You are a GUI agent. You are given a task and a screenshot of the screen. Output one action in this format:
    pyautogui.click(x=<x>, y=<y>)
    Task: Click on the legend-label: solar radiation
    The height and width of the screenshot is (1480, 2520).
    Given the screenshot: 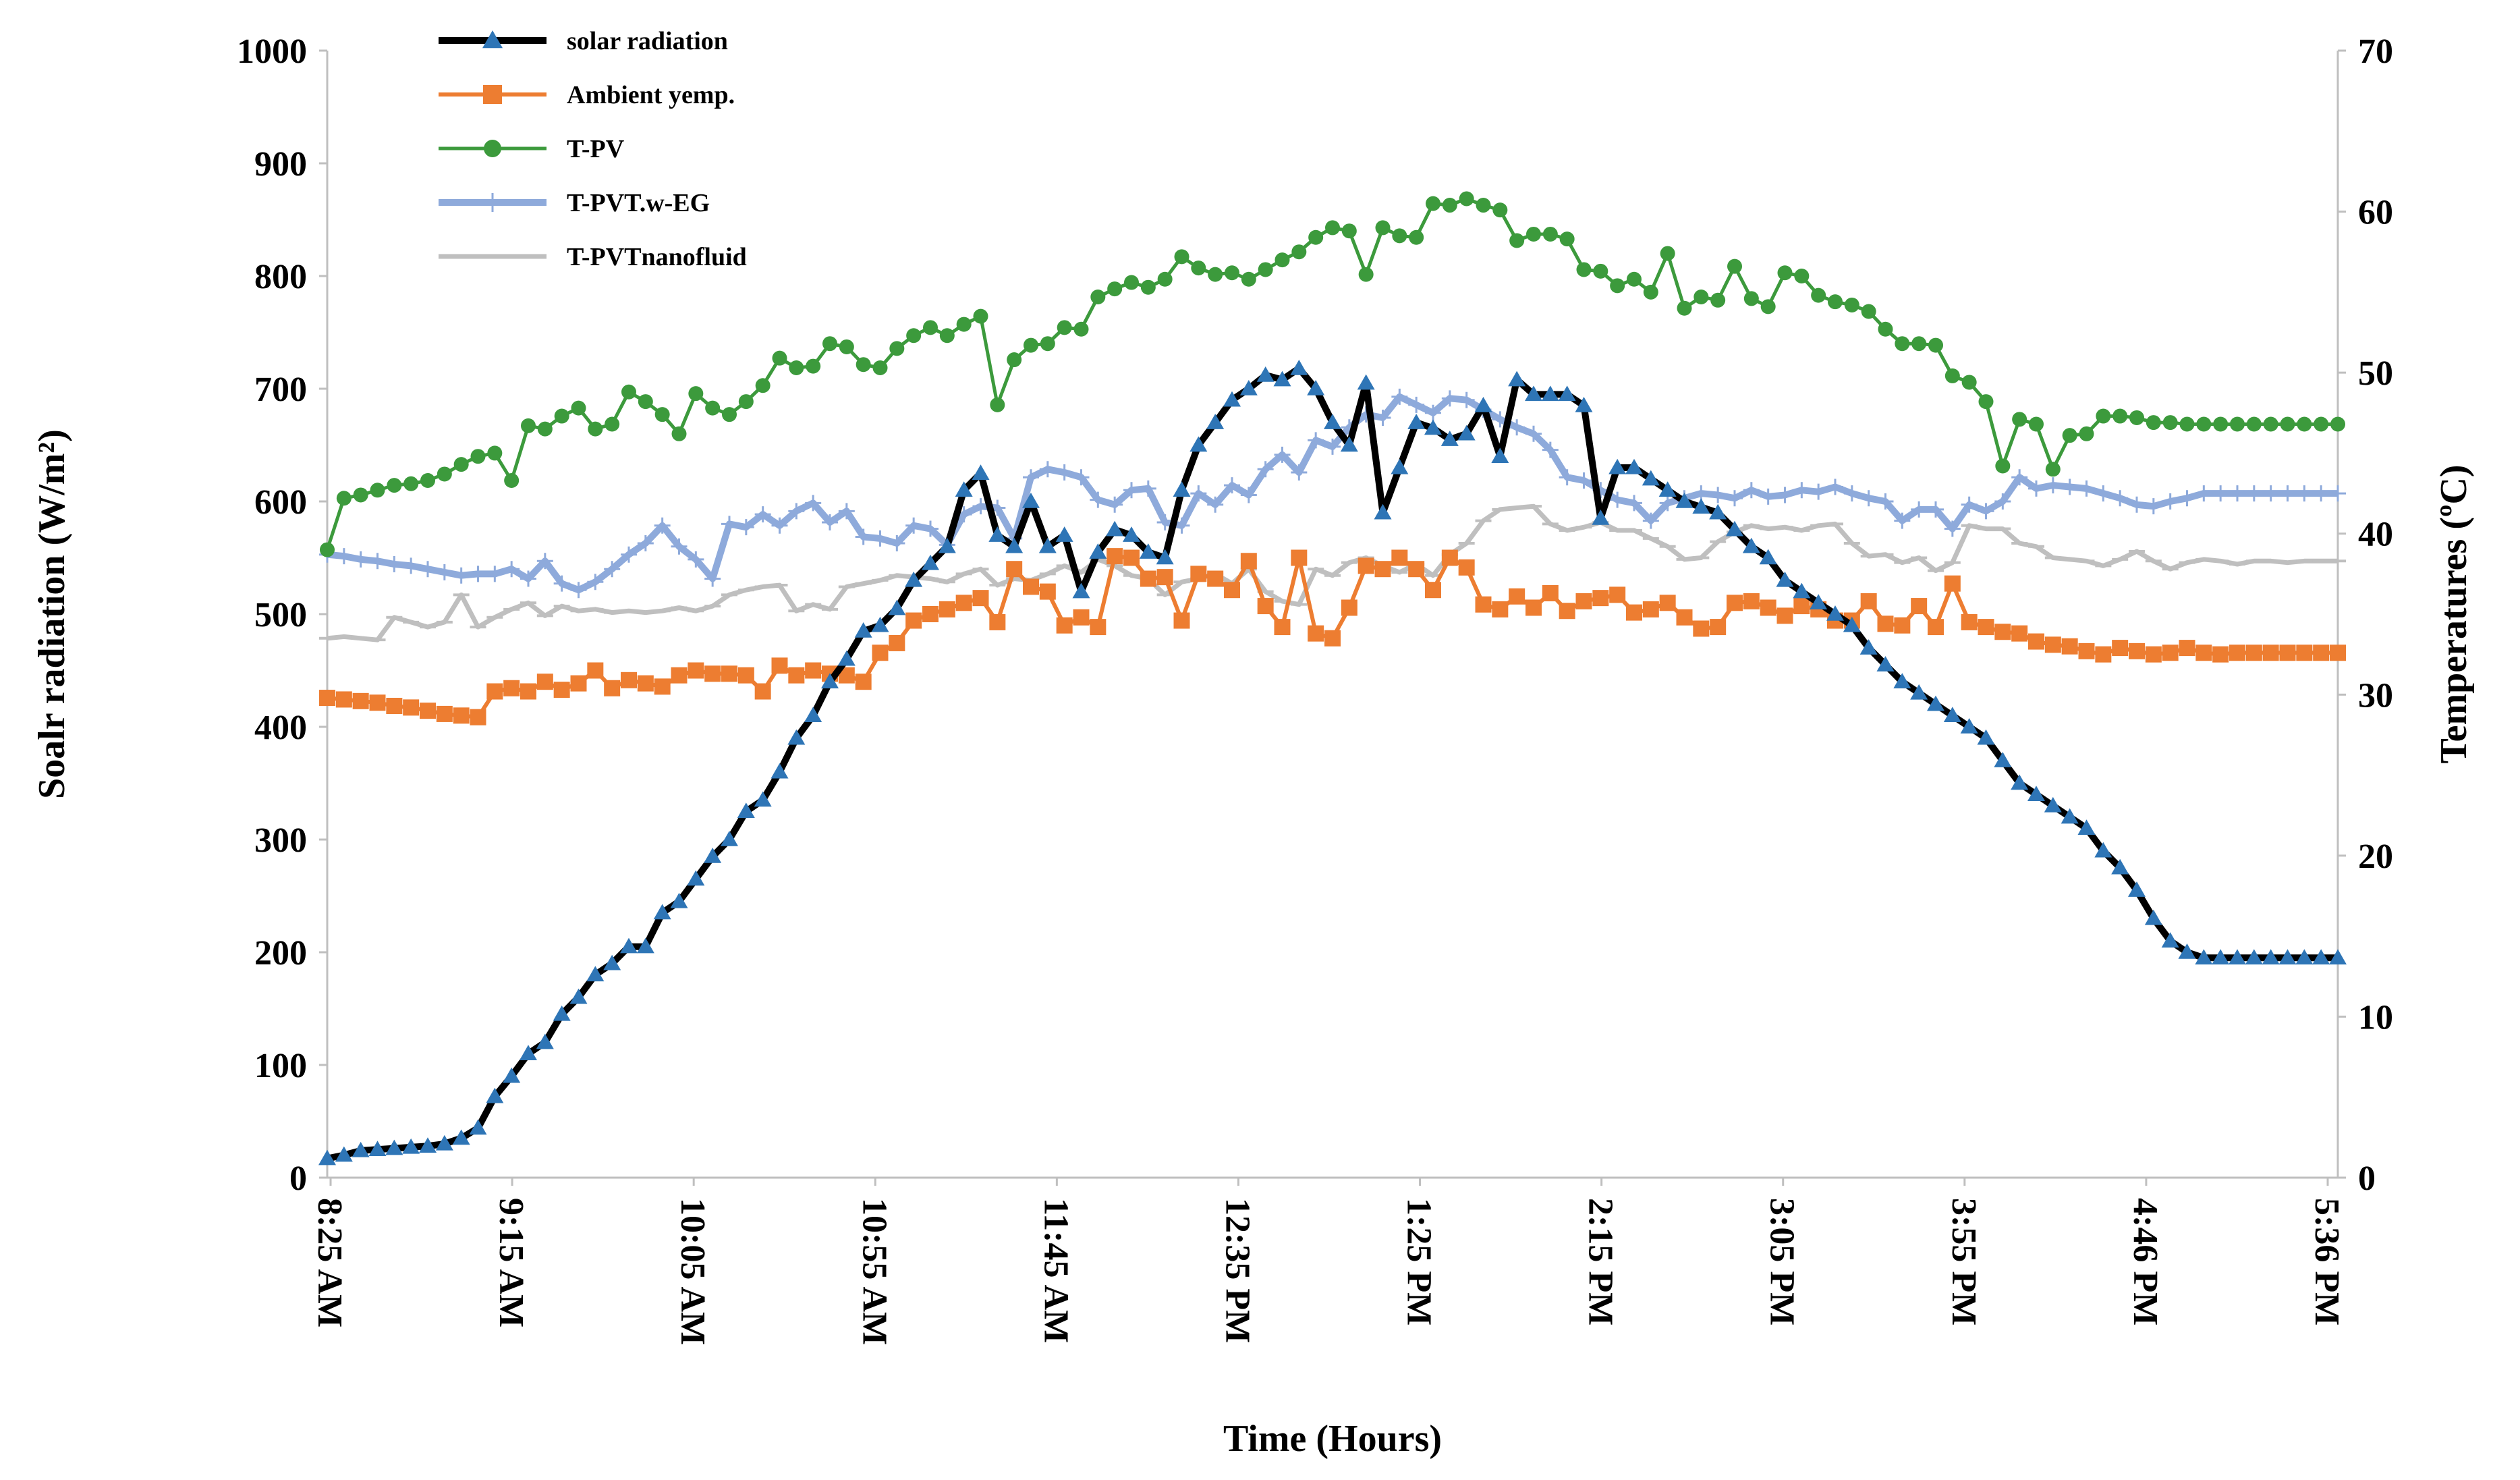 What is the action you would take?
    pyautogui.click(x=647, y=41)
    